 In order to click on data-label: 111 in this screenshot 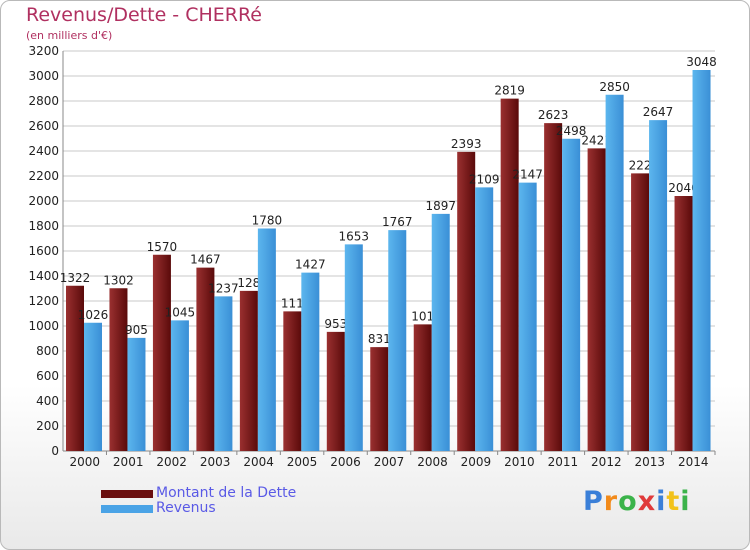, I will do `click(292, 303)`.